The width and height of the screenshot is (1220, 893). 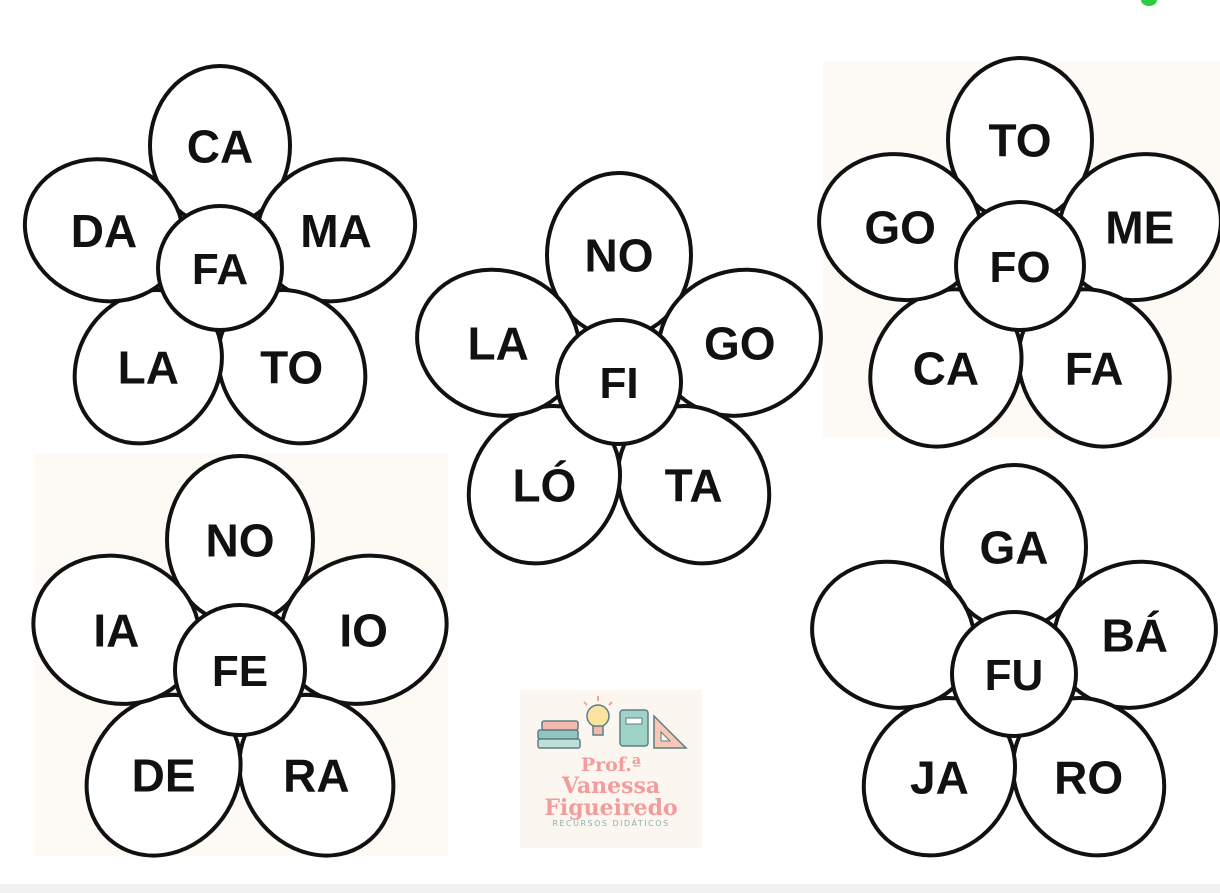 I want to click on center-syllable: FI, so click(x=618, y=383).